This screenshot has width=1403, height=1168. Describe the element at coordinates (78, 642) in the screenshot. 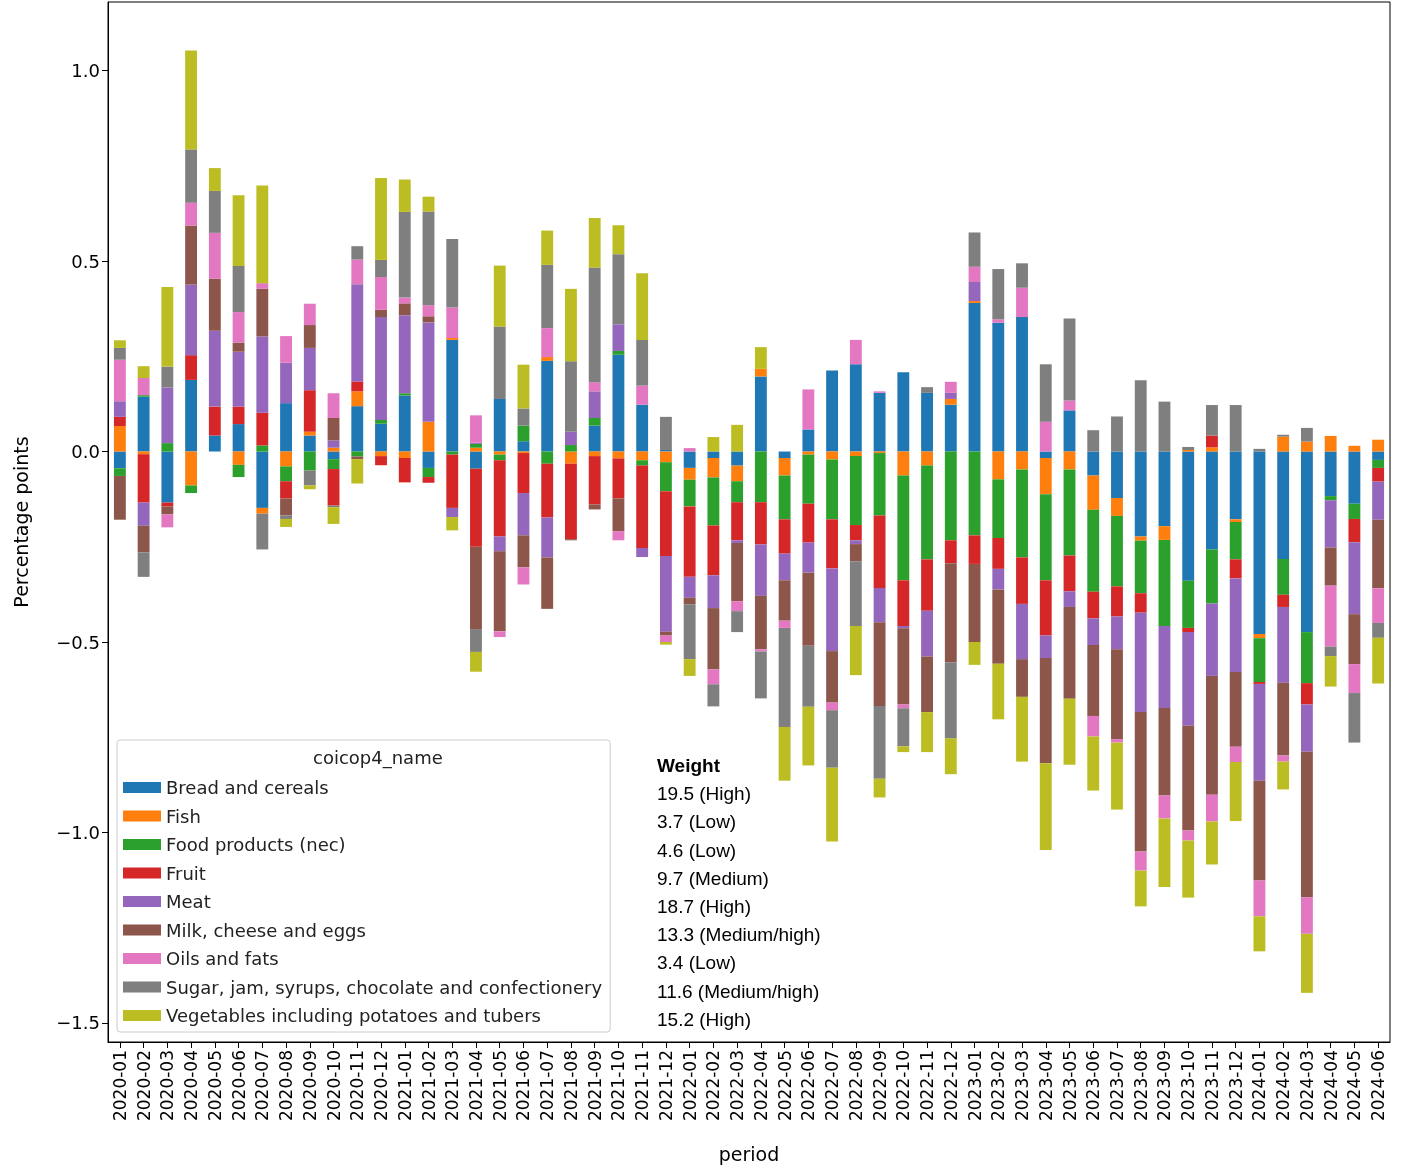

I see `y-tick-label: −0.5` at that location.